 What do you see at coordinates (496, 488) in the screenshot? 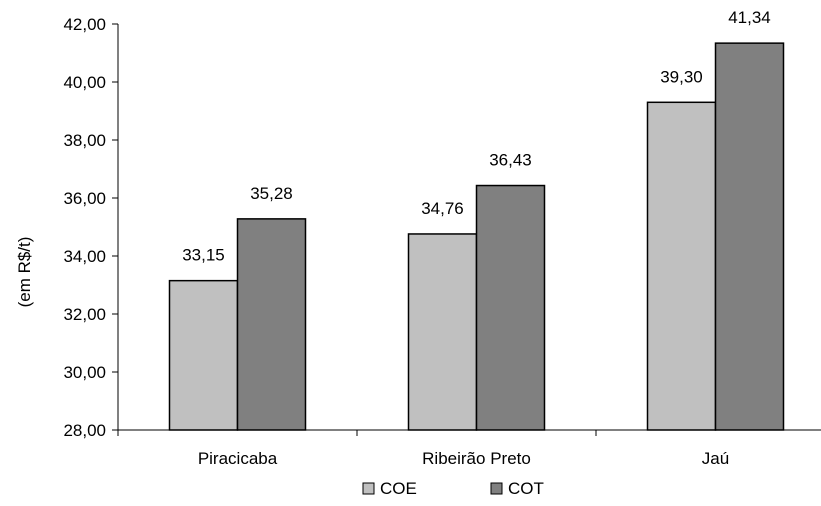
I see `legend-swatch-cot` at bounding box center [496, 488].